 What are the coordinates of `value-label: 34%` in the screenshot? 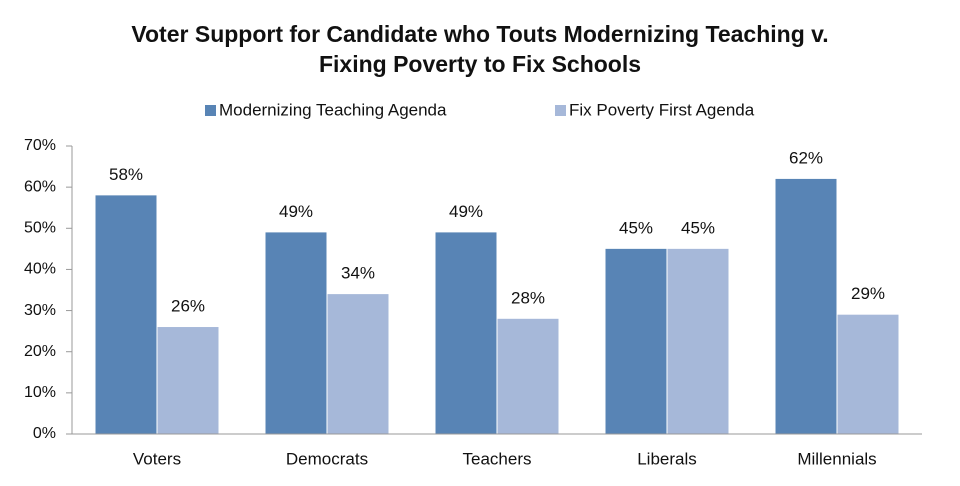 It's located at (358, 273).